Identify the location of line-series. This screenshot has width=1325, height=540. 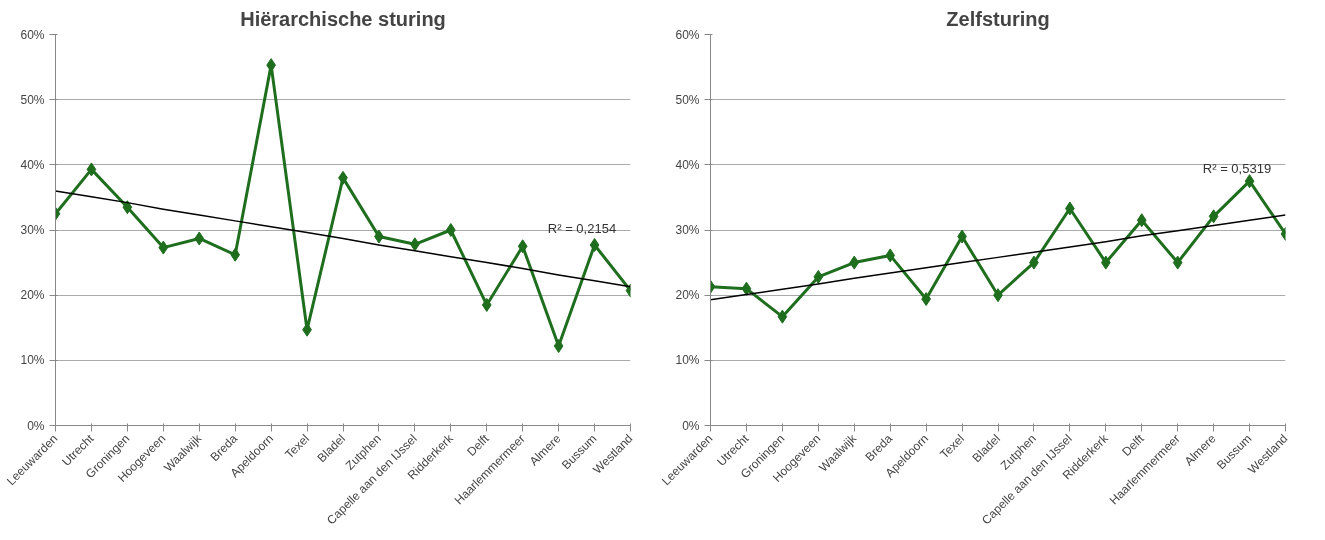
(998, 257).